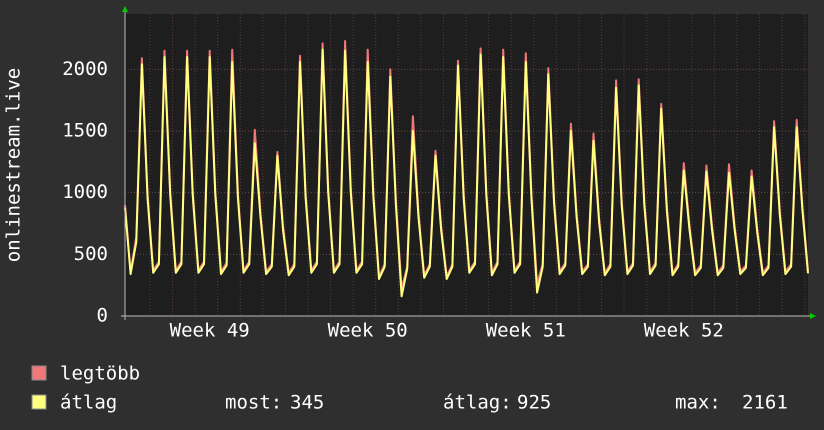 The width and height of the screenshot is (824, 430). What do you see at coordinates (14, 165) in the screenshot?
I see `y-axis-label: onlinestream.live` at bounding box center [14, 165].